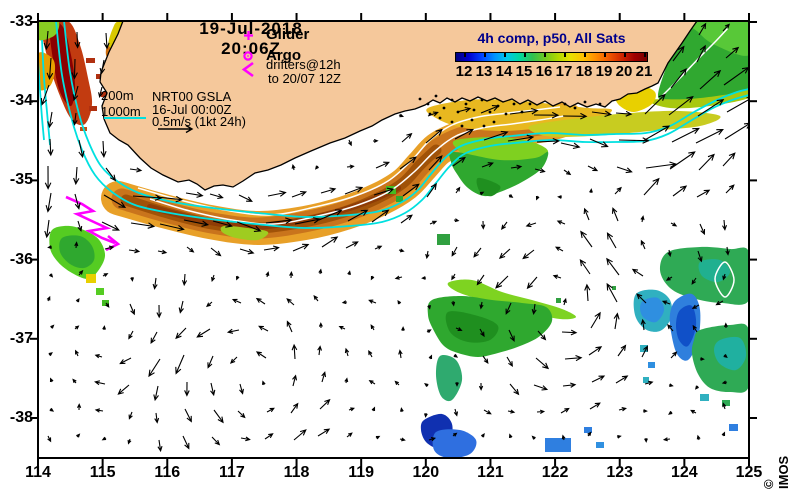 The image size is (790, 492). I want to click on product-time: 16-Jul 00:00Z, so click(192, 109).